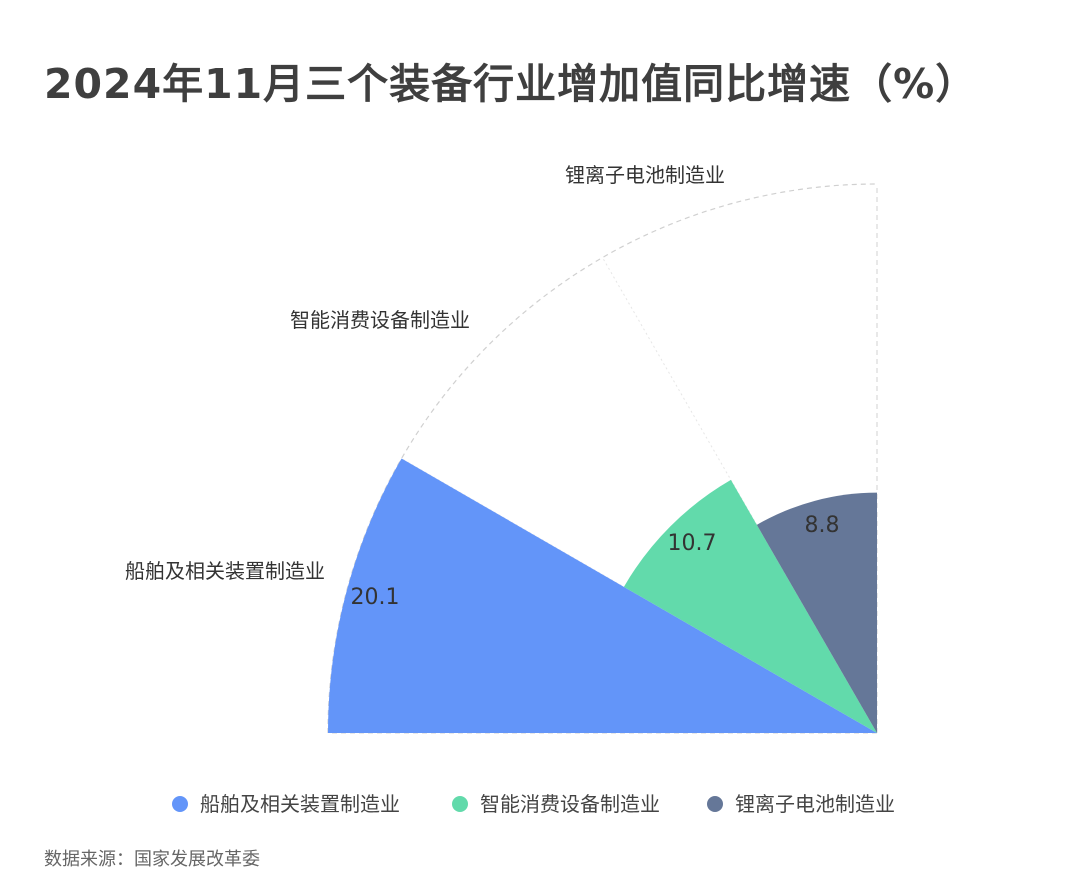 The width and height of the screenshot is (1080, 889). Describe the element at coordinates (375, 597) in the screenshot. I see `value-label: 20.1` at that location.